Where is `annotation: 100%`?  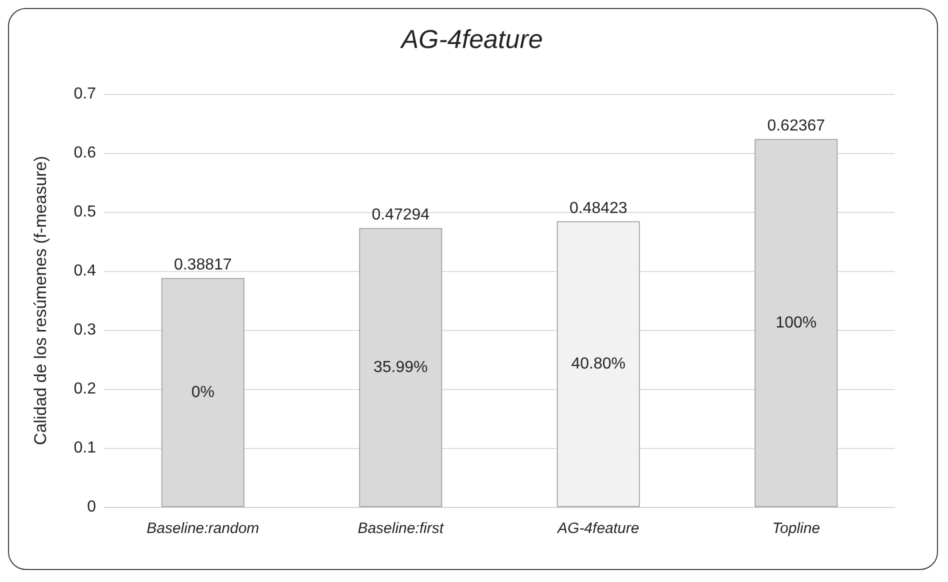 annotation: 100% is located at coordinates (796, 323).